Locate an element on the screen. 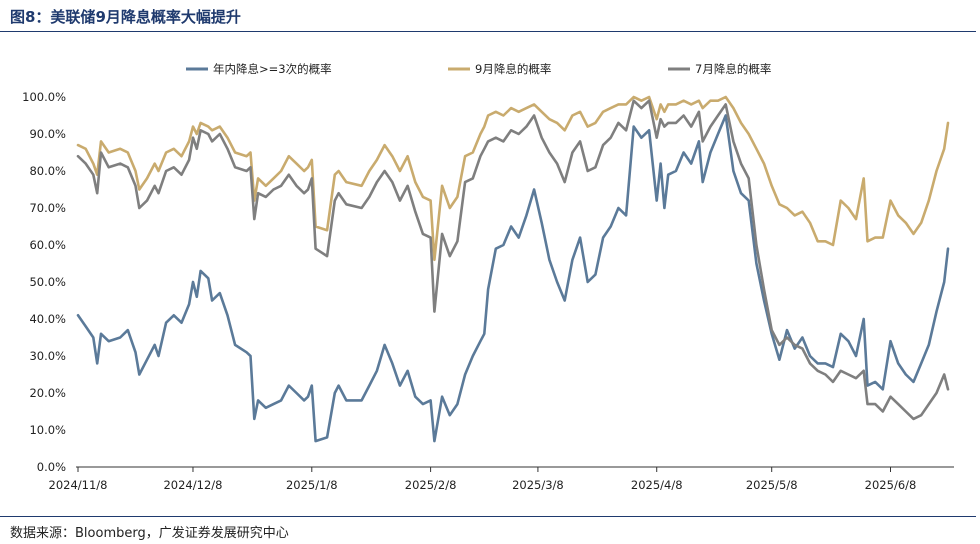 The height and width of the screenshot is (544, 980). x-tick-label: 2024/12/8 is located at coordinates (192, 485).